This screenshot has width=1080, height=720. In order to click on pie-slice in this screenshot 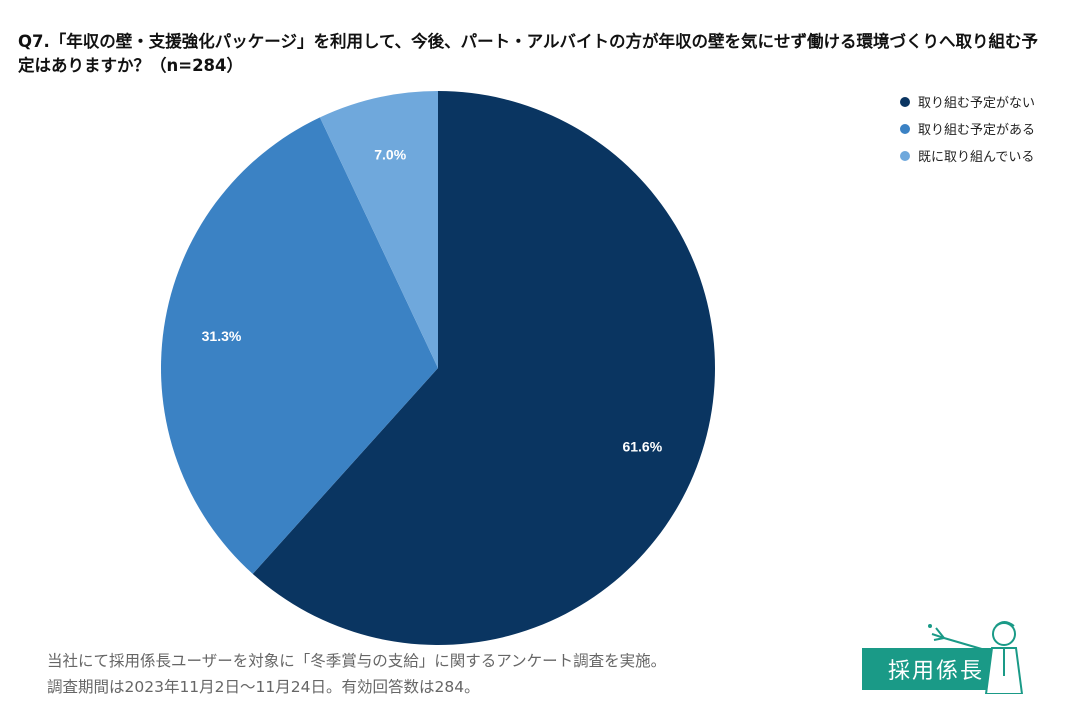, I will do `click(378, 229)`.